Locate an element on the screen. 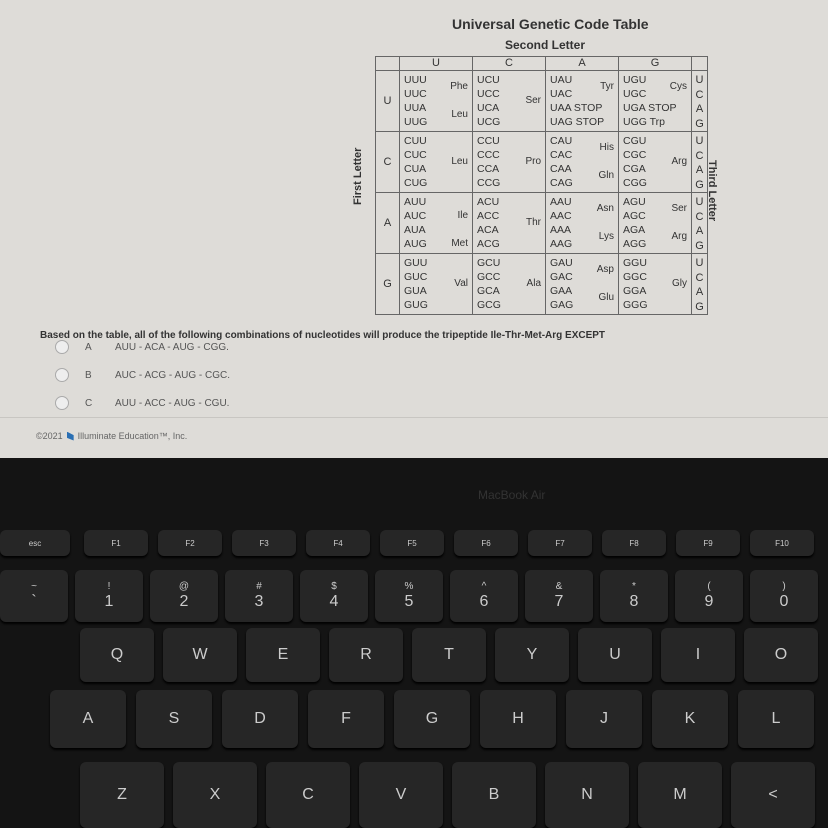 The height and width of the screenshot is (828, 828). key: esc is located at coordinates (35, 543).